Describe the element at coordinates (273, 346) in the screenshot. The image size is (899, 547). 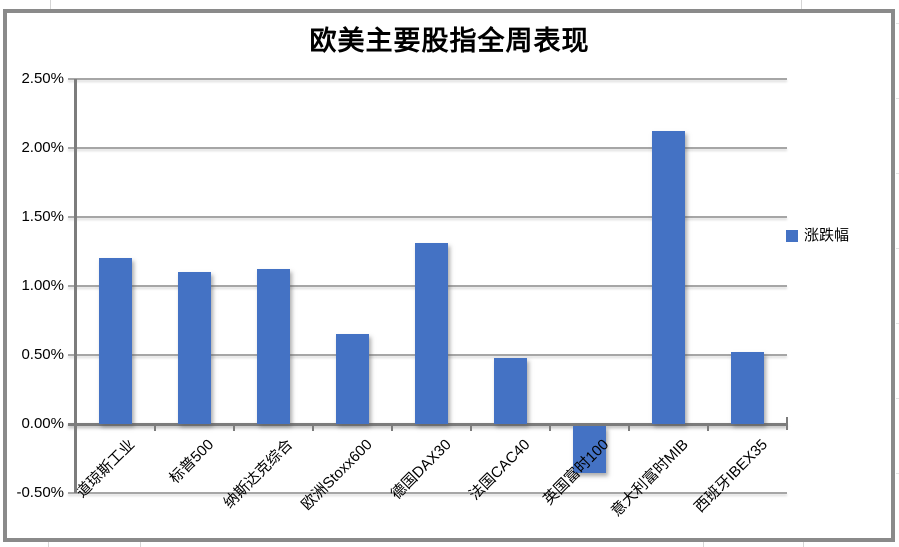
I see `bar-纳斯达克综合` at that location.